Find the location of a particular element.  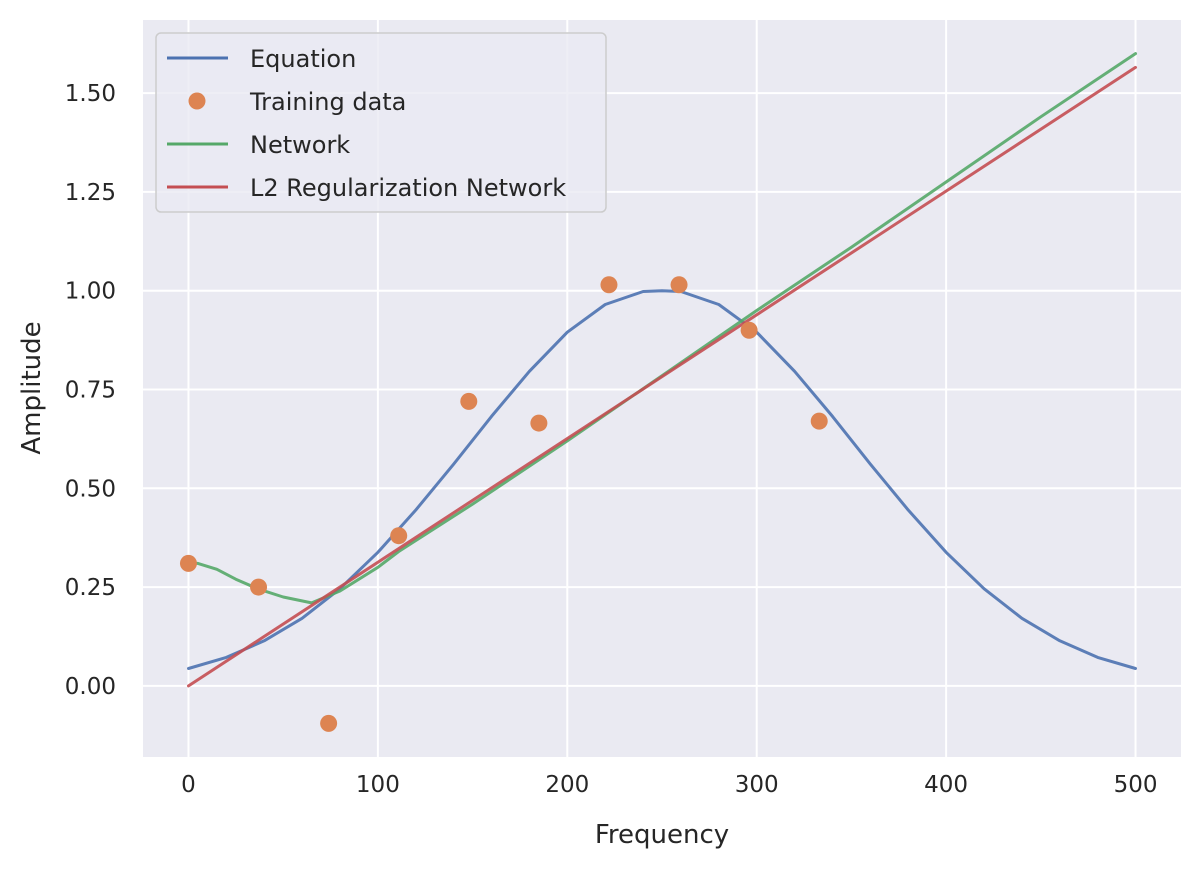

legend-label: Training data is located at coordinates (327, 102).